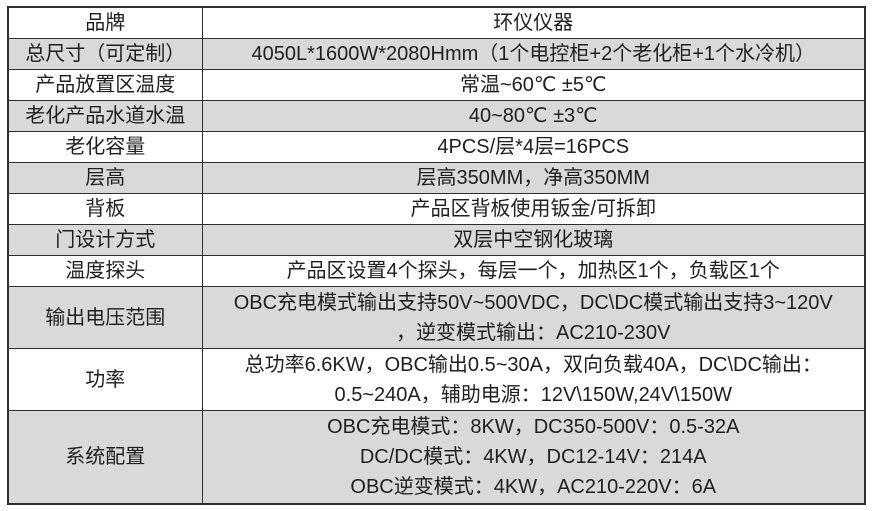 The width and height of the screenshot is (873, 511). What do you see at coordinates (105, 85) in the screenshot?
I see `spec-label: 产品放置区温度` at bounding box center [105, 85].